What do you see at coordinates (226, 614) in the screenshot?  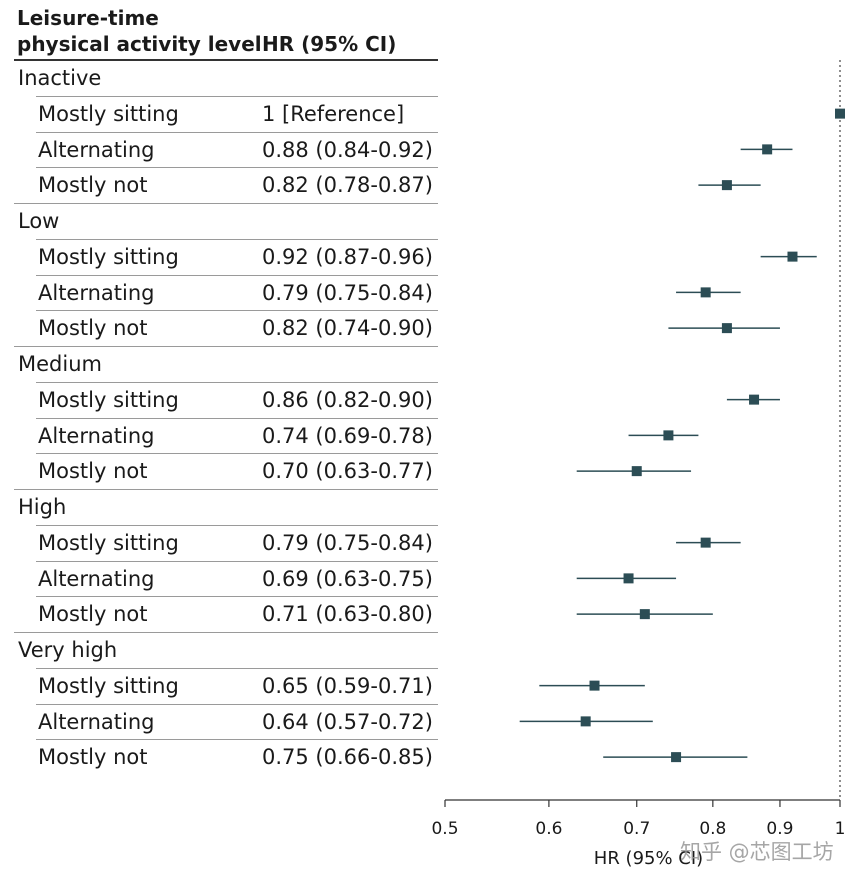 I see `table-row: Mostly not 0.71 (0.63-0.80)` at bounding box center [226, 614].